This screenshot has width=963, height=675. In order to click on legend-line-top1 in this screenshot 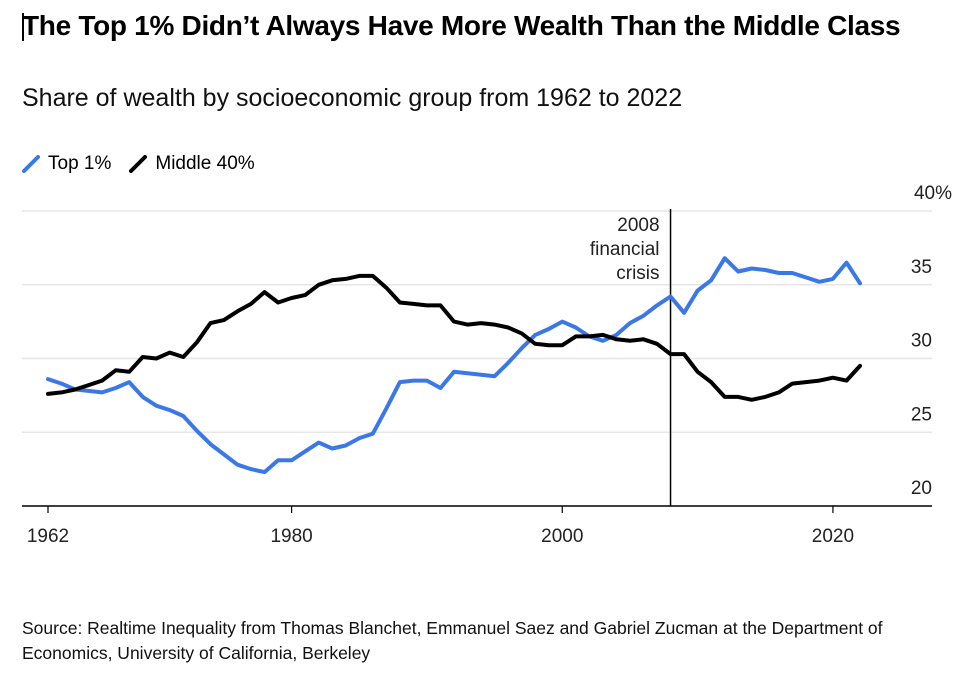, I will do `click(31, 164)`.